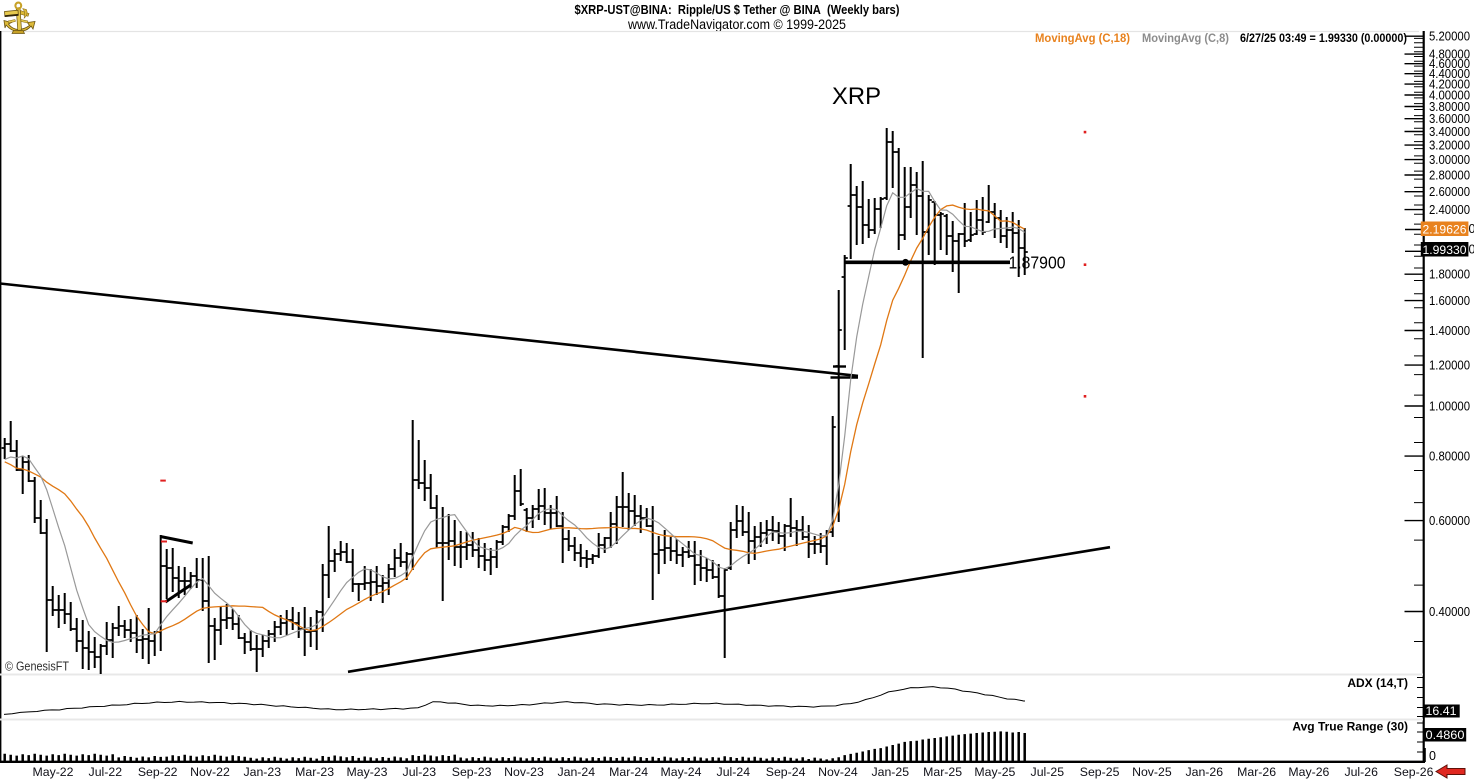 Image resolution: width=1474 pixels, height=781 pixels. Describe the element at coordinates (524, 772) in the screenshot. I see `svg-text: Nov-23` at that location.